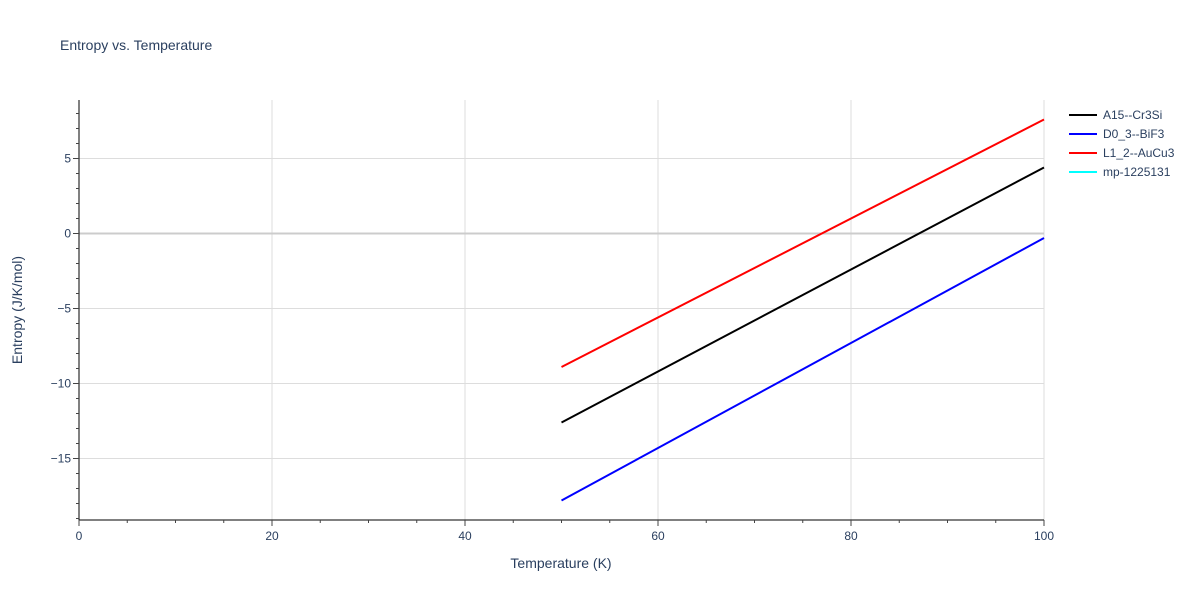 The width and height of the screenshot is (1200, 605). What do you see at coordinates (17, 310) in the screenshot?
I see `y-axis-title: Entropy (J/K/mol)` at bounding box center [17, 310].